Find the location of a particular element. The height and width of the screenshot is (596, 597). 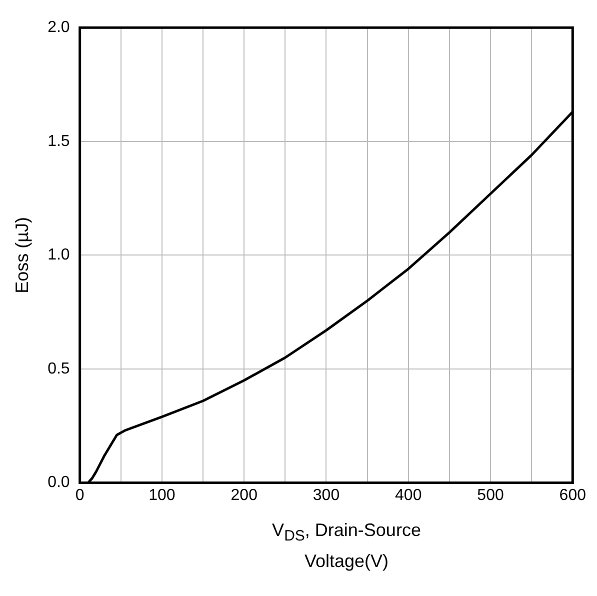

y-tick-label: 0.0 is located at coordinates (59, 483).